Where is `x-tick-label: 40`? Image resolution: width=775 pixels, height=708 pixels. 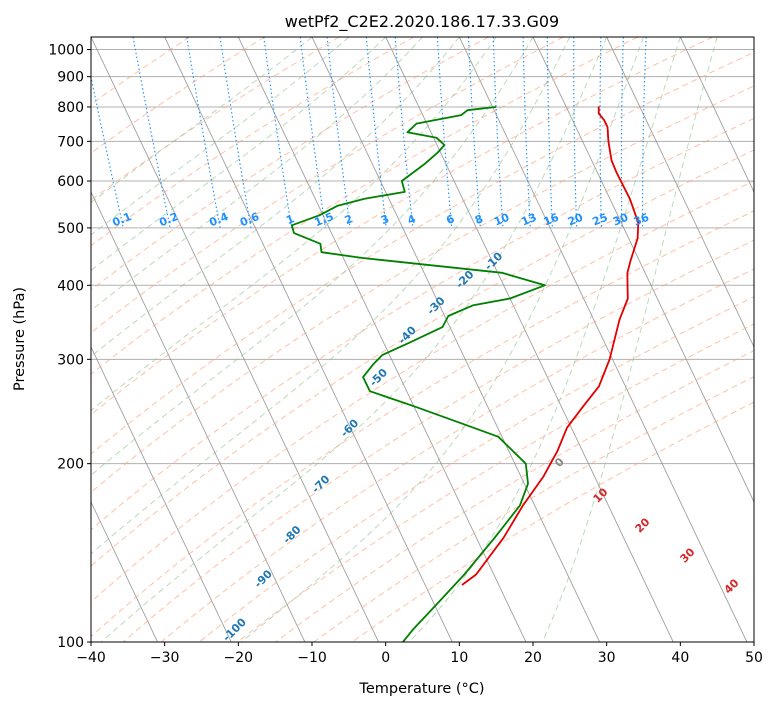 x-tick-label: 40 is located at coordinates (680, 658).